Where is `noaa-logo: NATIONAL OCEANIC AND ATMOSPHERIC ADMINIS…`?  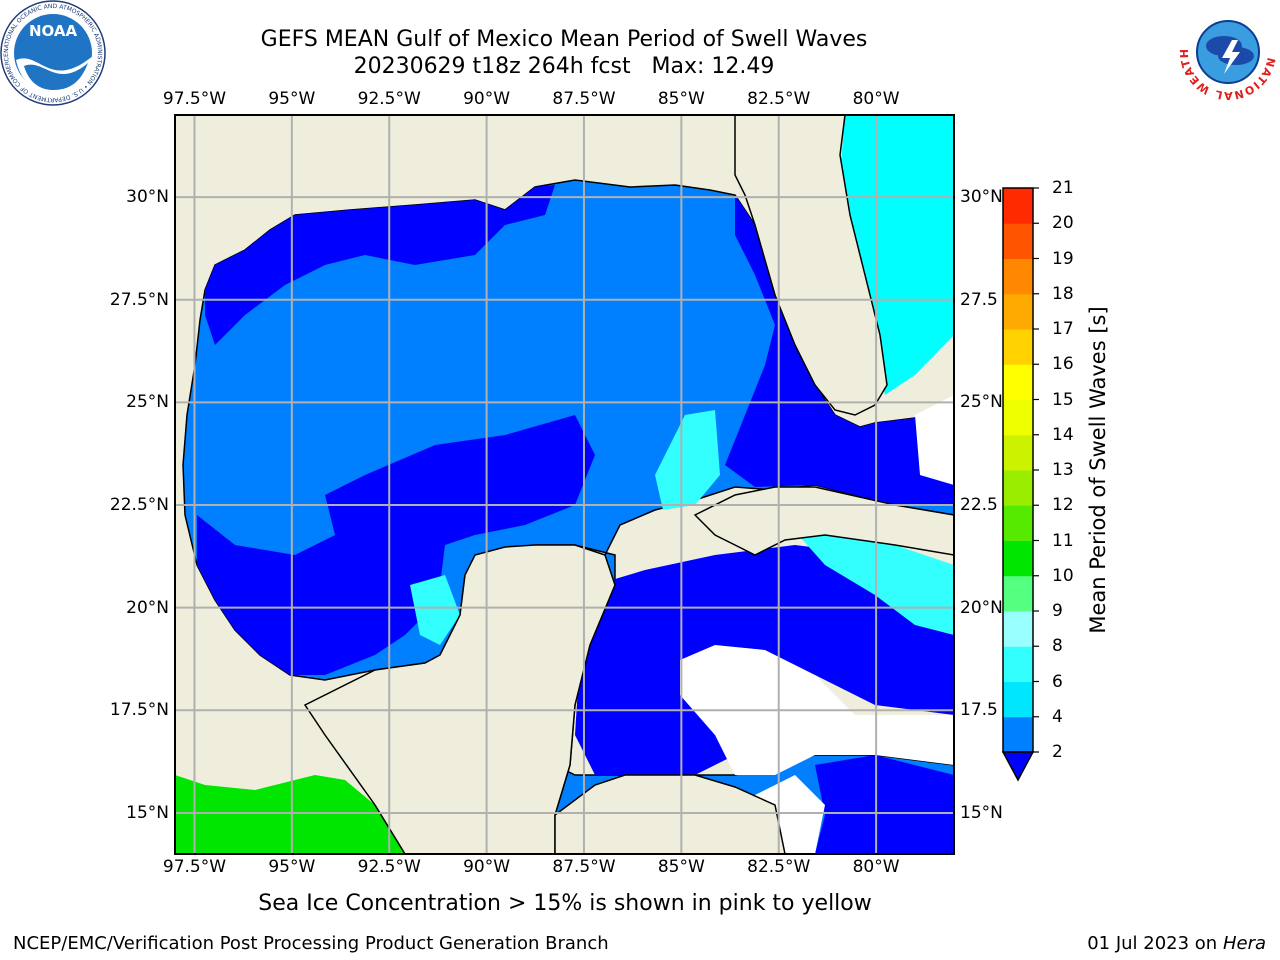 noaa-logo: NATIONAL OCEANIC AND ATMOSPHERIC ADMINIS… is located at coordinates (53, 53).